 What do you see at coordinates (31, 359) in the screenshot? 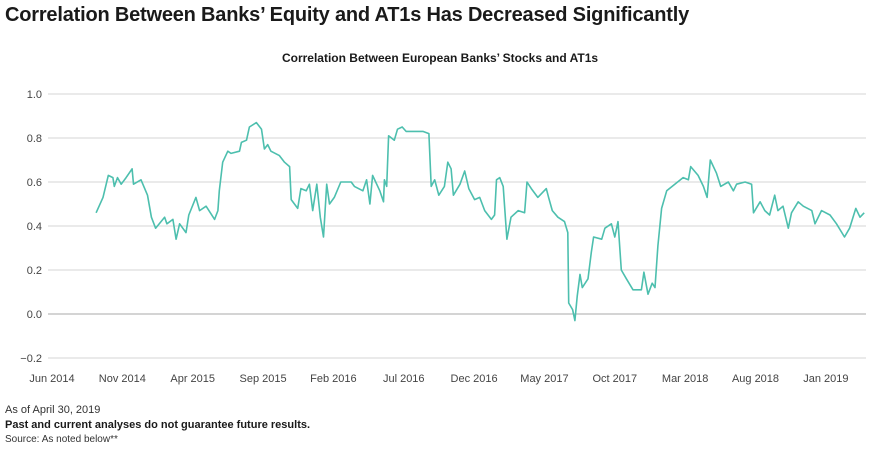
I see `y-tick-label: −0.2` at bounding box center [31, 359].